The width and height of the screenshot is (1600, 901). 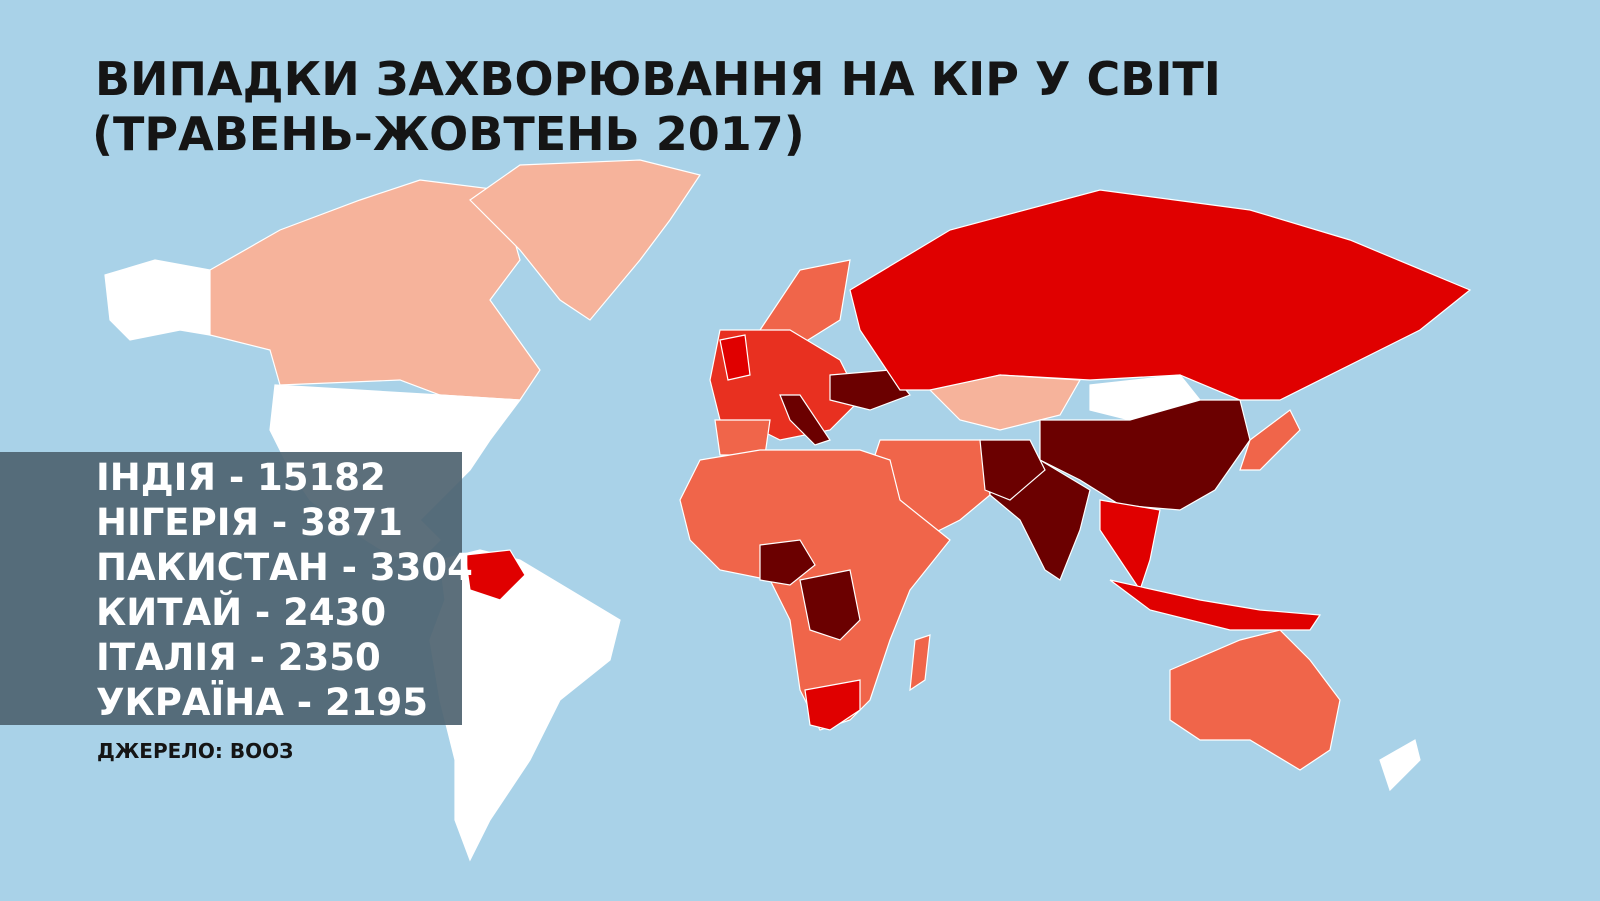 I want to click on russia, so click(x=1160, y=295).